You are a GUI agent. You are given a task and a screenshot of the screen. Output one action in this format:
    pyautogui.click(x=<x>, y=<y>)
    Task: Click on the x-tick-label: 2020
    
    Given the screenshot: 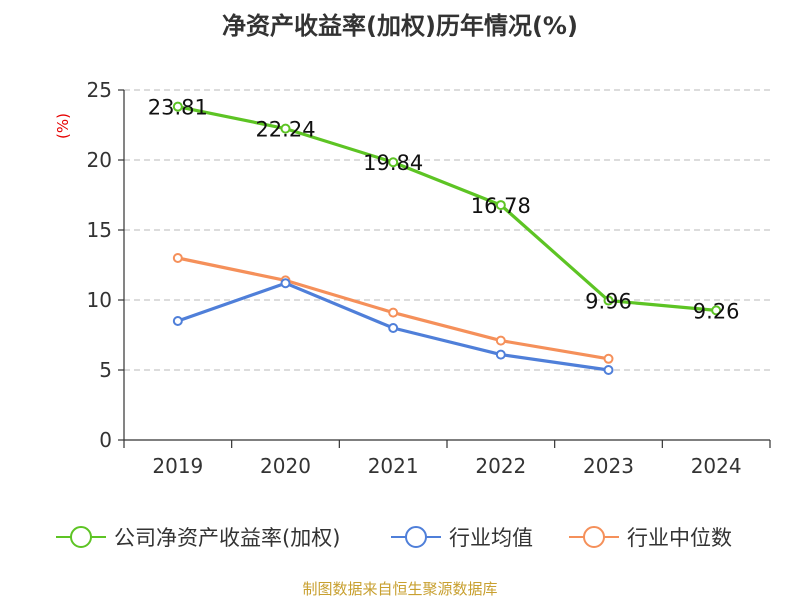 What is the action you would take?
    pyautogui.click(x=285, y=466)
    